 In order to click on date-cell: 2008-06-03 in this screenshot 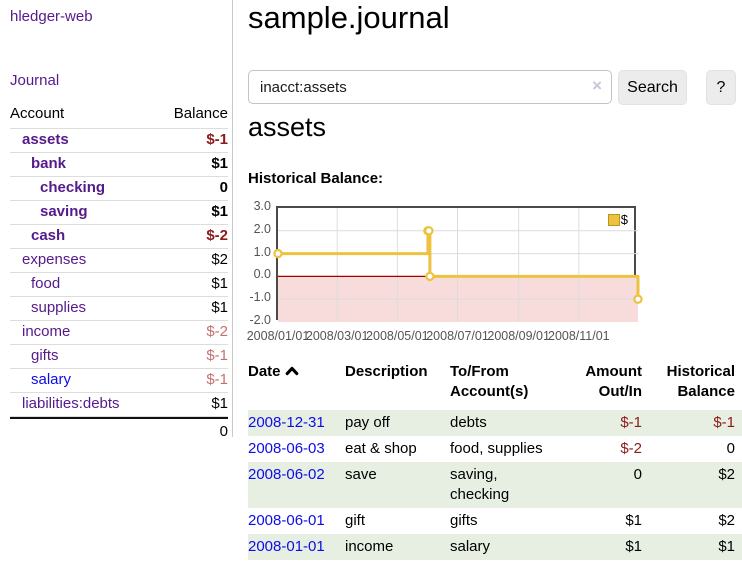, I will do `click(296, 449)`.